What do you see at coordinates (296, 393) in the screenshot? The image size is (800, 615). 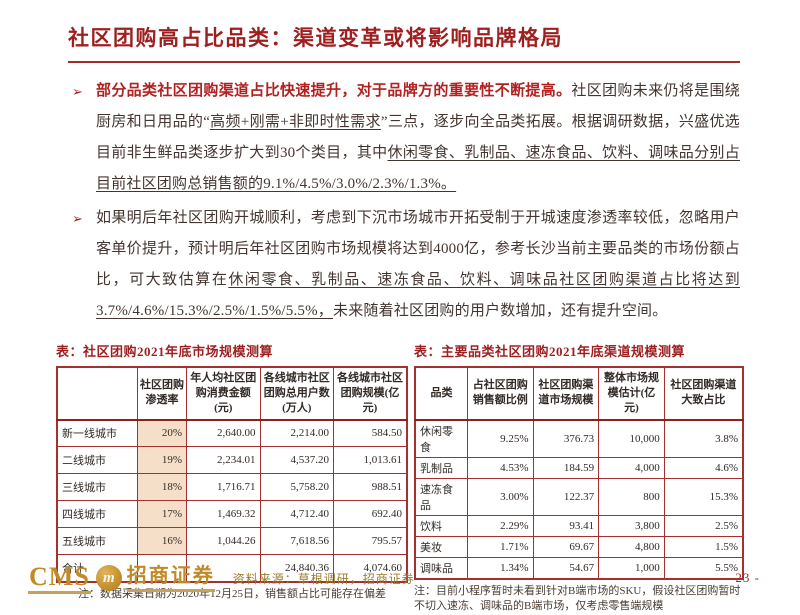 I see `col-header: 各线城市社区团购总用户数(万人)` at bounding box center [296, 393].